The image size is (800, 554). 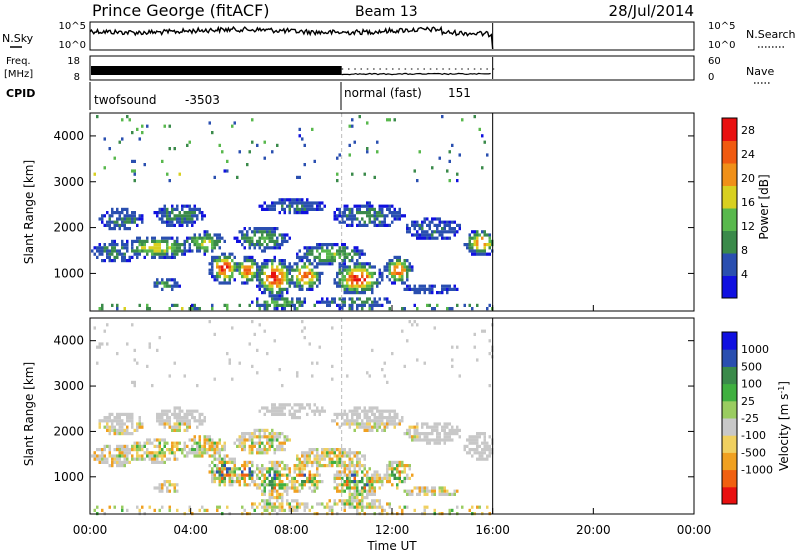 I want to click on freq-label: Freq., so click(x=18, y=61).